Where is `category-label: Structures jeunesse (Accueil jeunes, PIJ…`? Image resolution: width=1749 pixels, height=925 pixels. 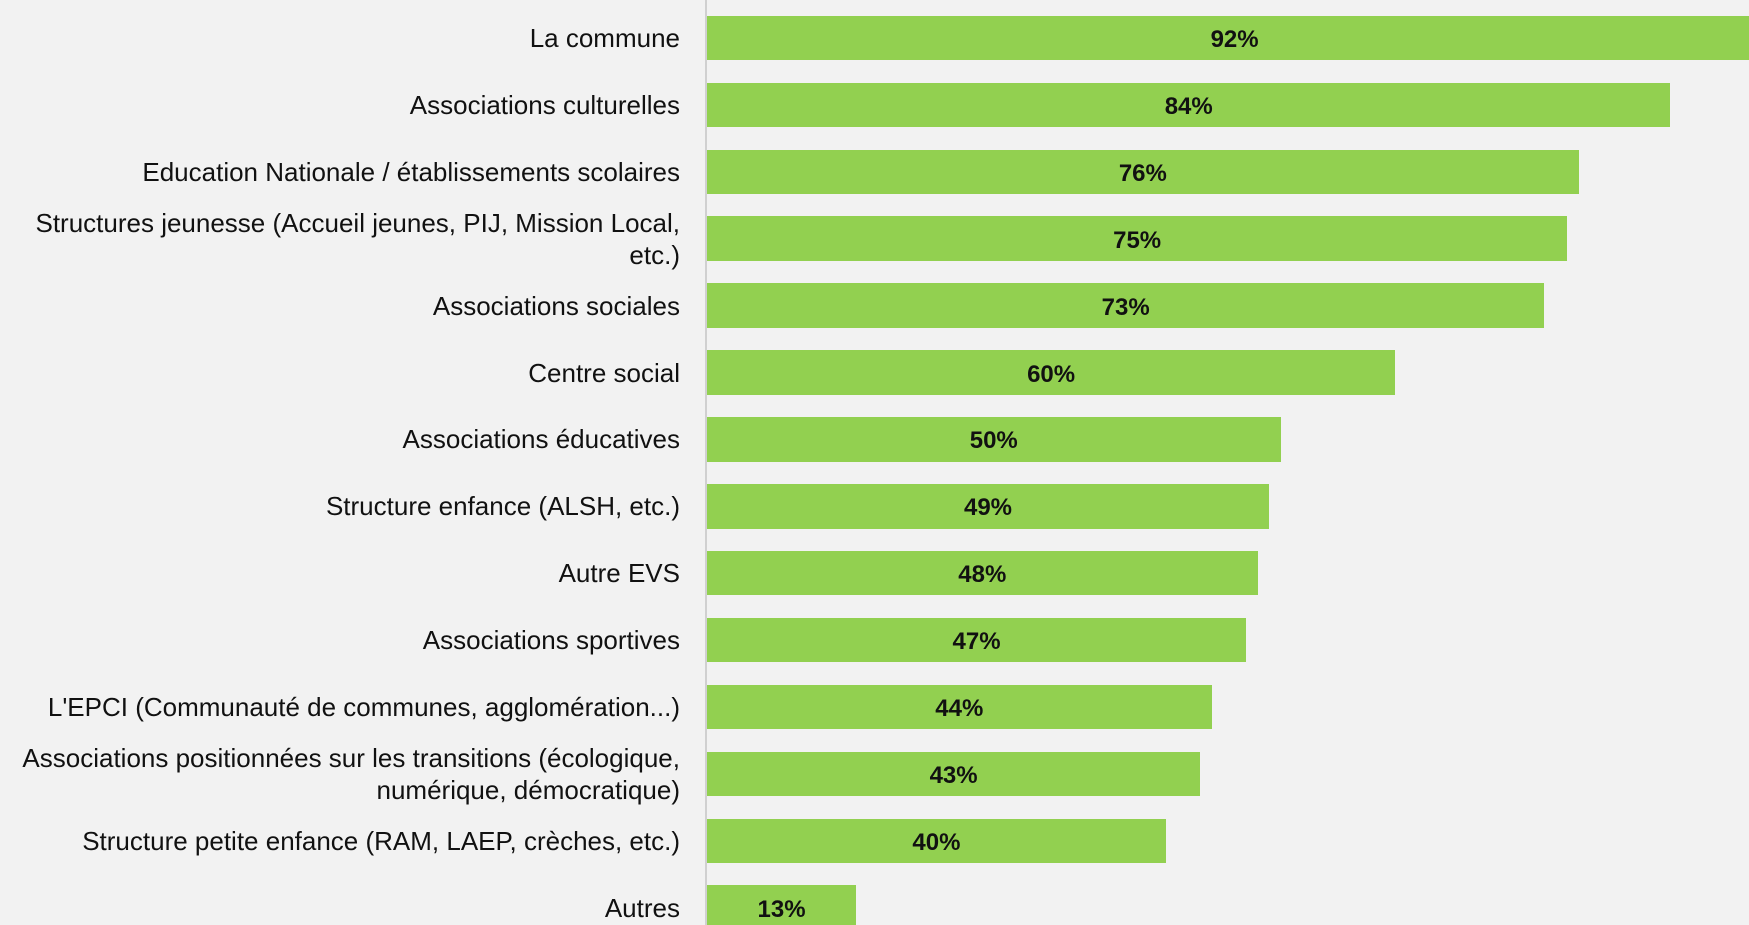 category-label: Structures jeunesse (Accueil jeunes, PIJ… is located at coordinates (357, 238).